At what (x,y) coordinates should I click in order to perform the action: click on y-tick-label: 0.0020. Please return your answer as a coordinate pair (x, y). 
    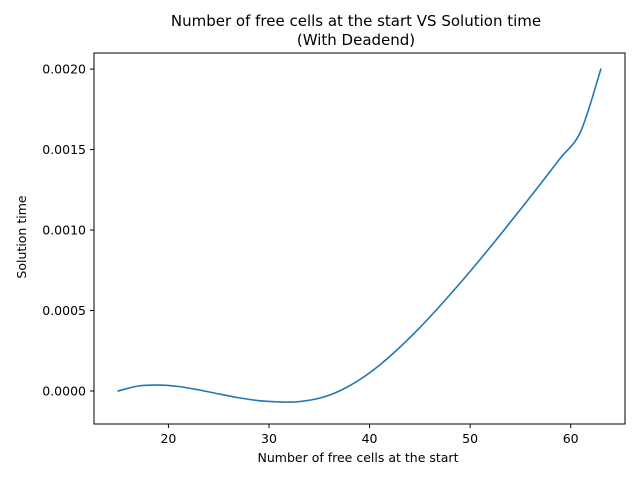
    Looking at the image, I should click on (64, 69).